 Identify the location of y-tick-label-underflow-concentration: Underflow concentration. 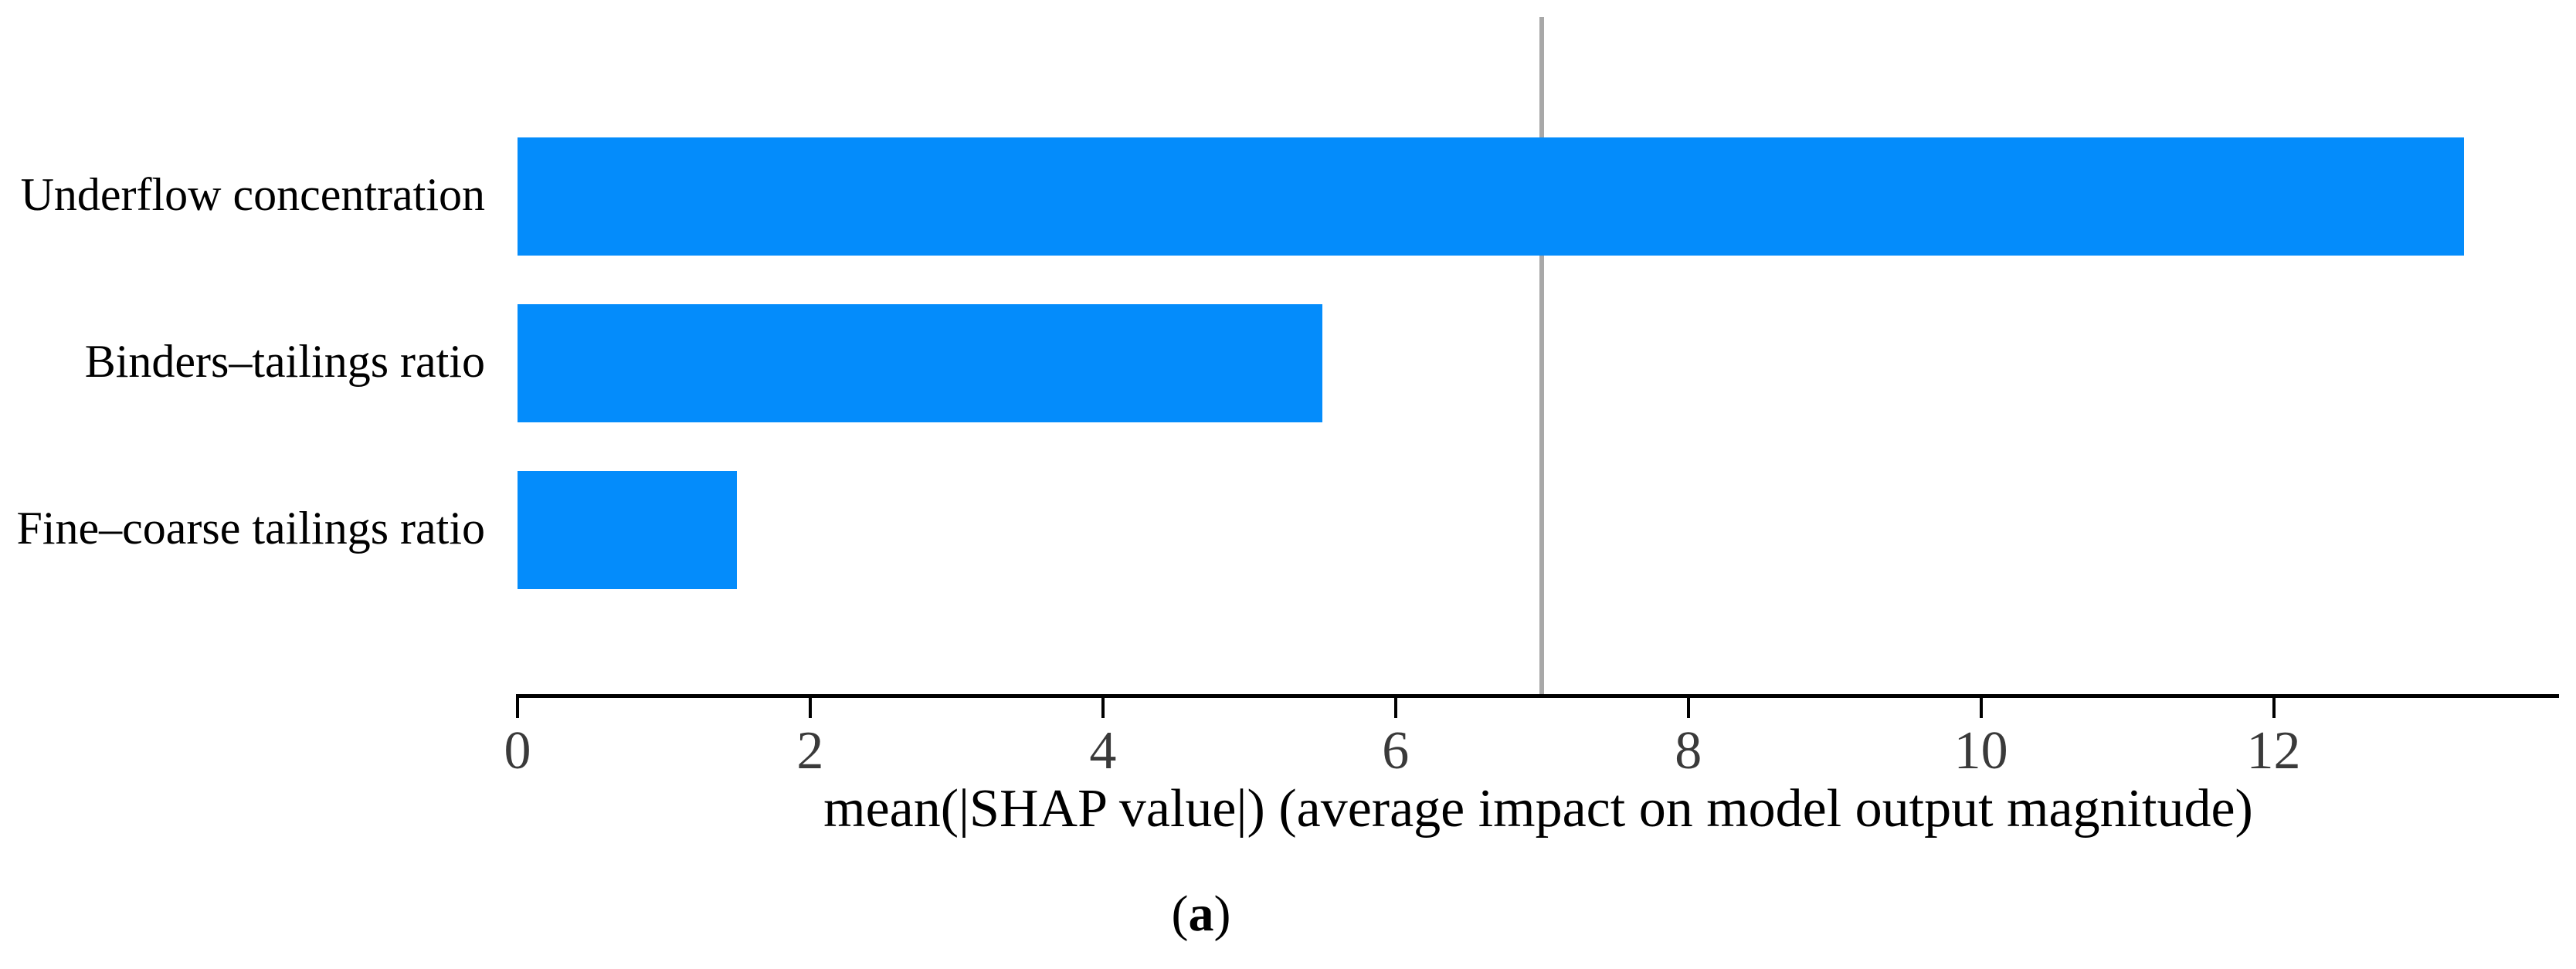
(252, 195).